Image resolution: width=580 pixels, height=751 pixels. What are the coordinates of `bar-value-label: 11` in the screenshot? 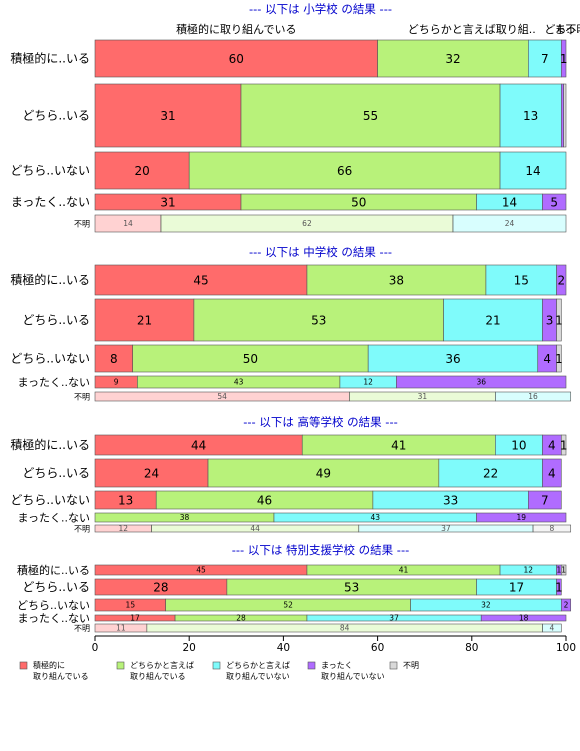 It's located at (121, 628).